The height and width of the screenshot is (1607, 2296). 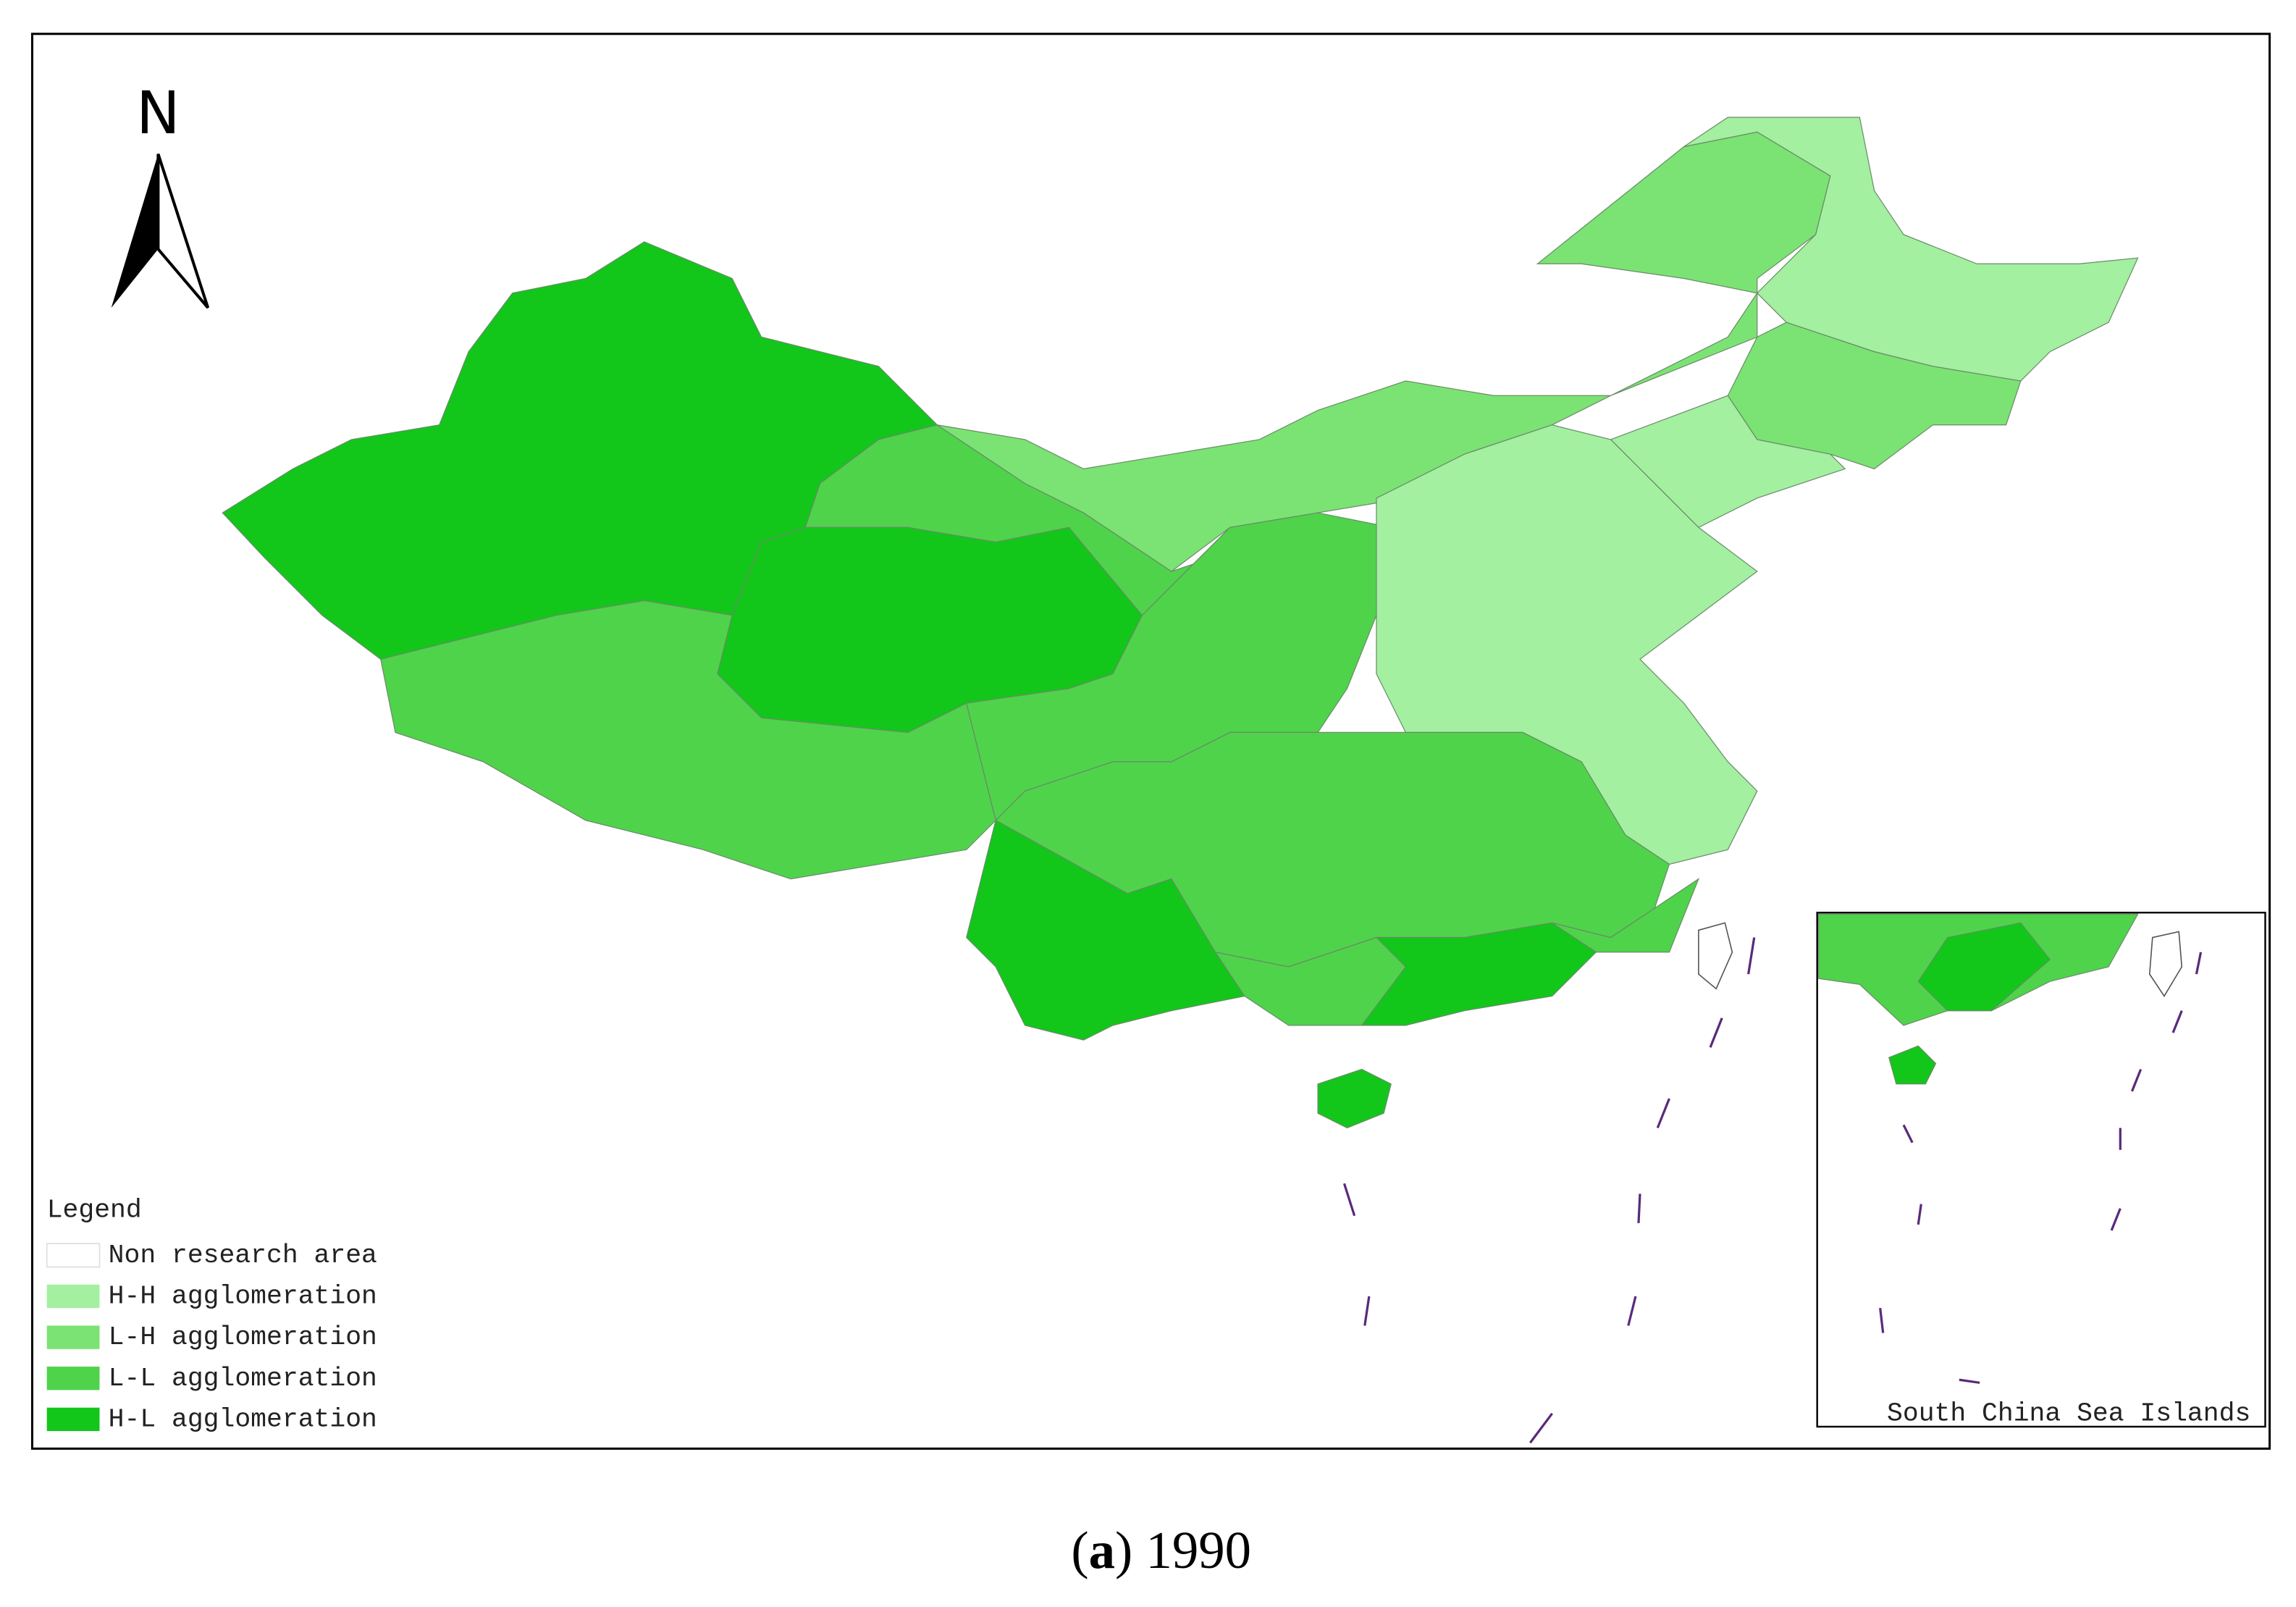 I want to click on legend-label: L-H agglomeration, so click(x=243, y=1337).